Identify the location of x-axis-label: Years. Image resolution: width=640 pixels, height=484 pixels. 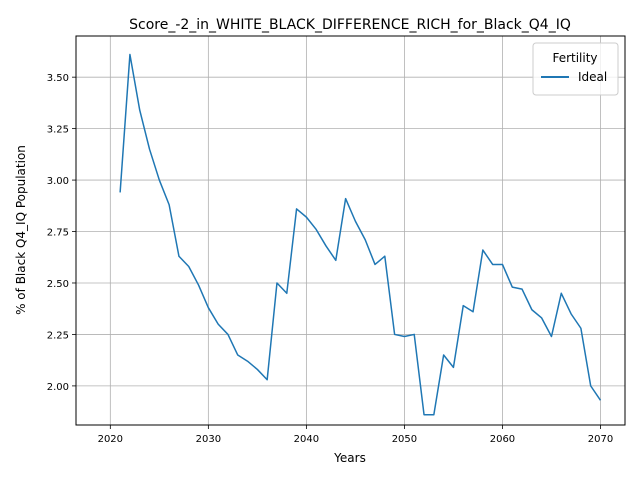
(349, 458).